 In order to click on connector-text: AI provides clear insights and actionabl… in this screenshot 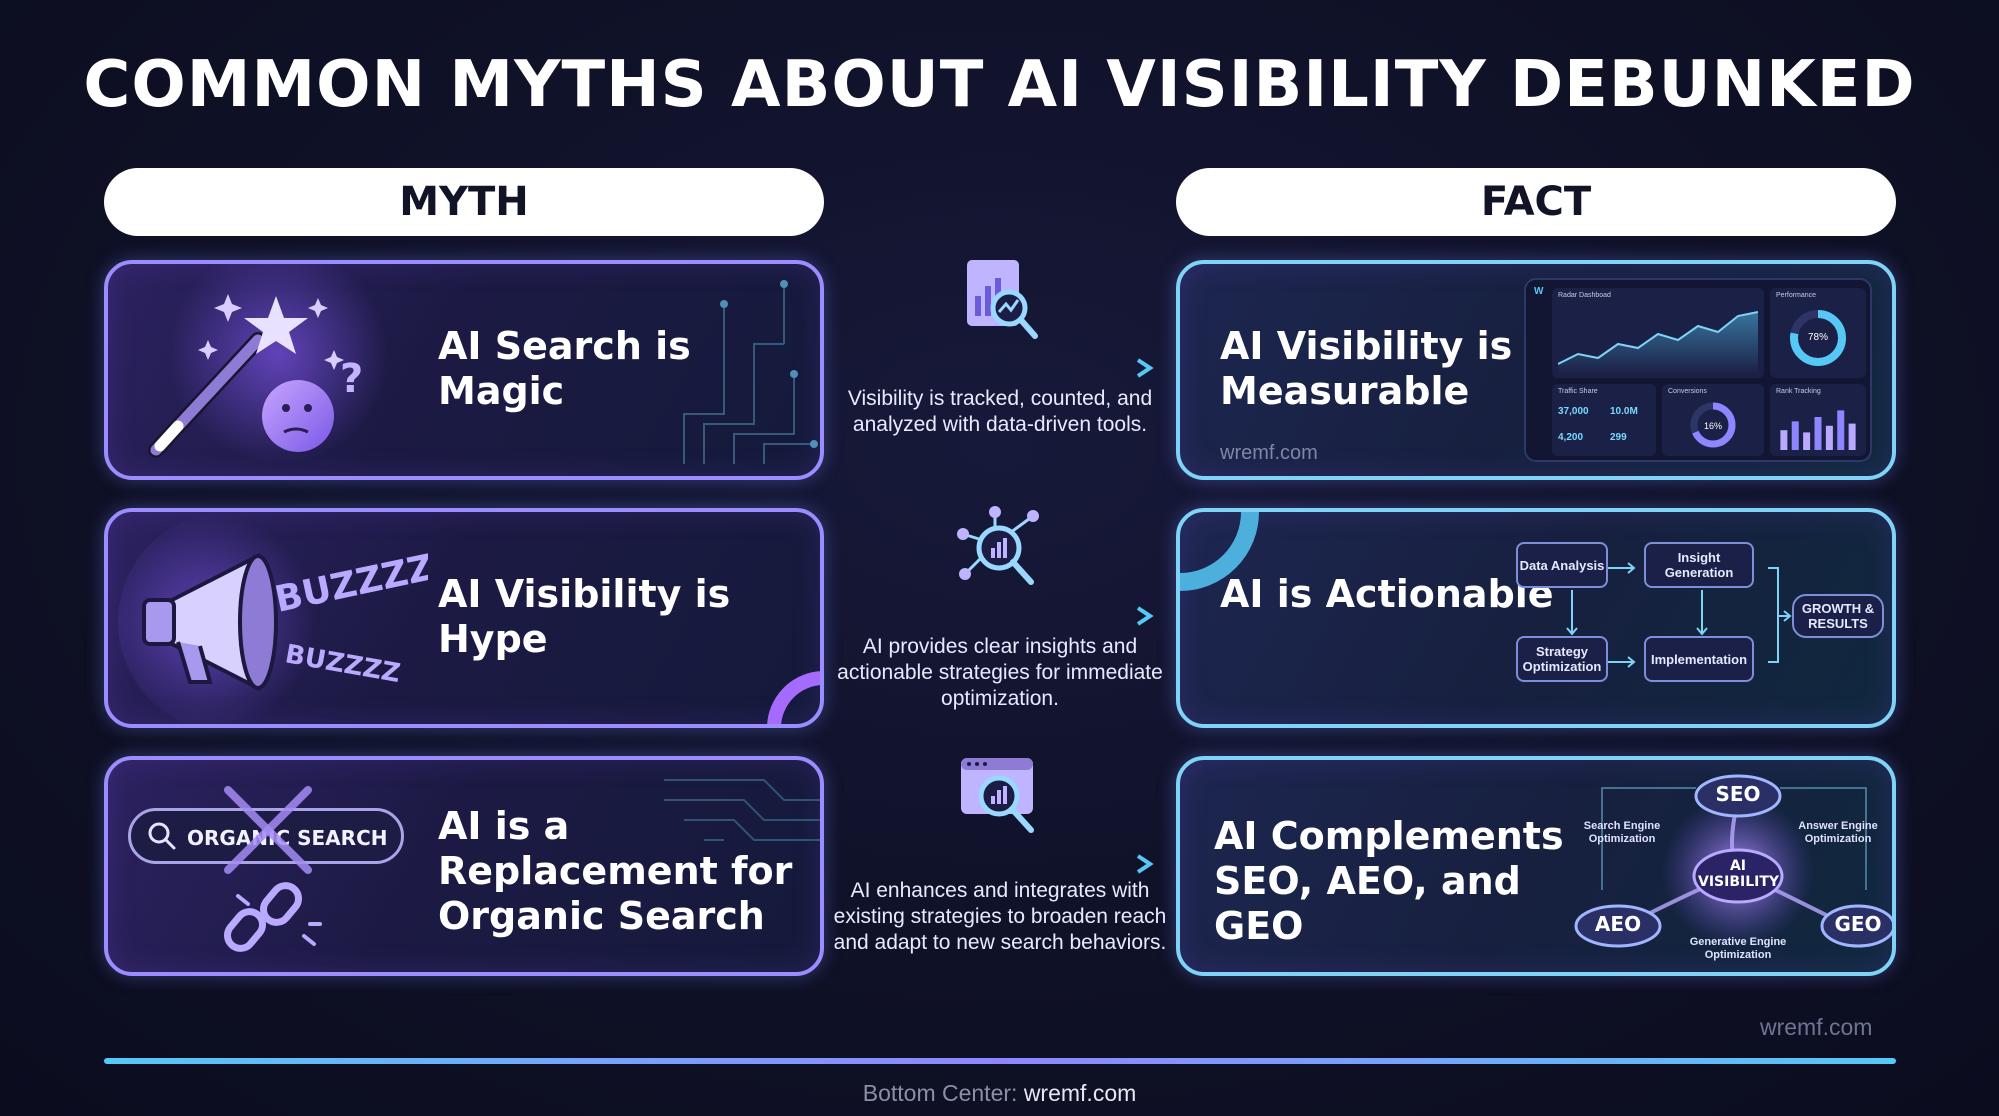, I will do `click(1000, 672)`.